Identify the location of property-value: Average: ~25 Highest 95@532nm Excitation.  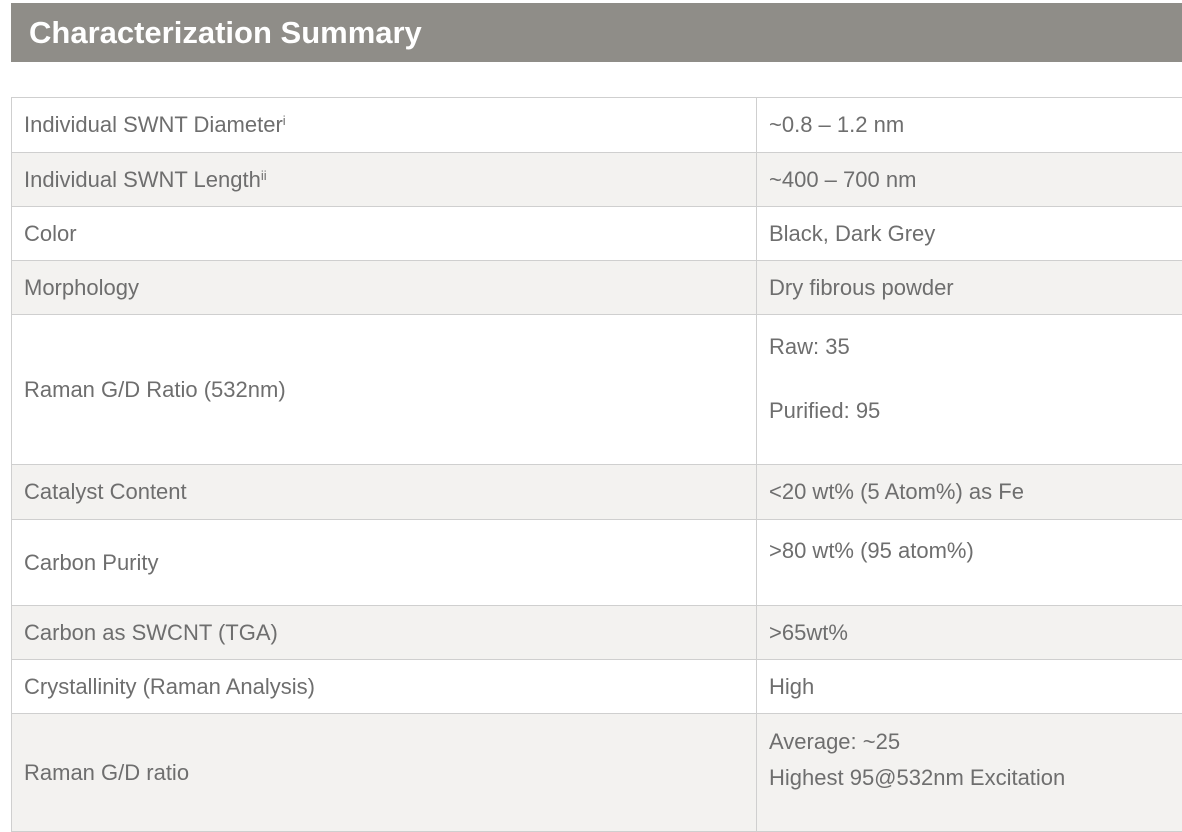
(969, 773).